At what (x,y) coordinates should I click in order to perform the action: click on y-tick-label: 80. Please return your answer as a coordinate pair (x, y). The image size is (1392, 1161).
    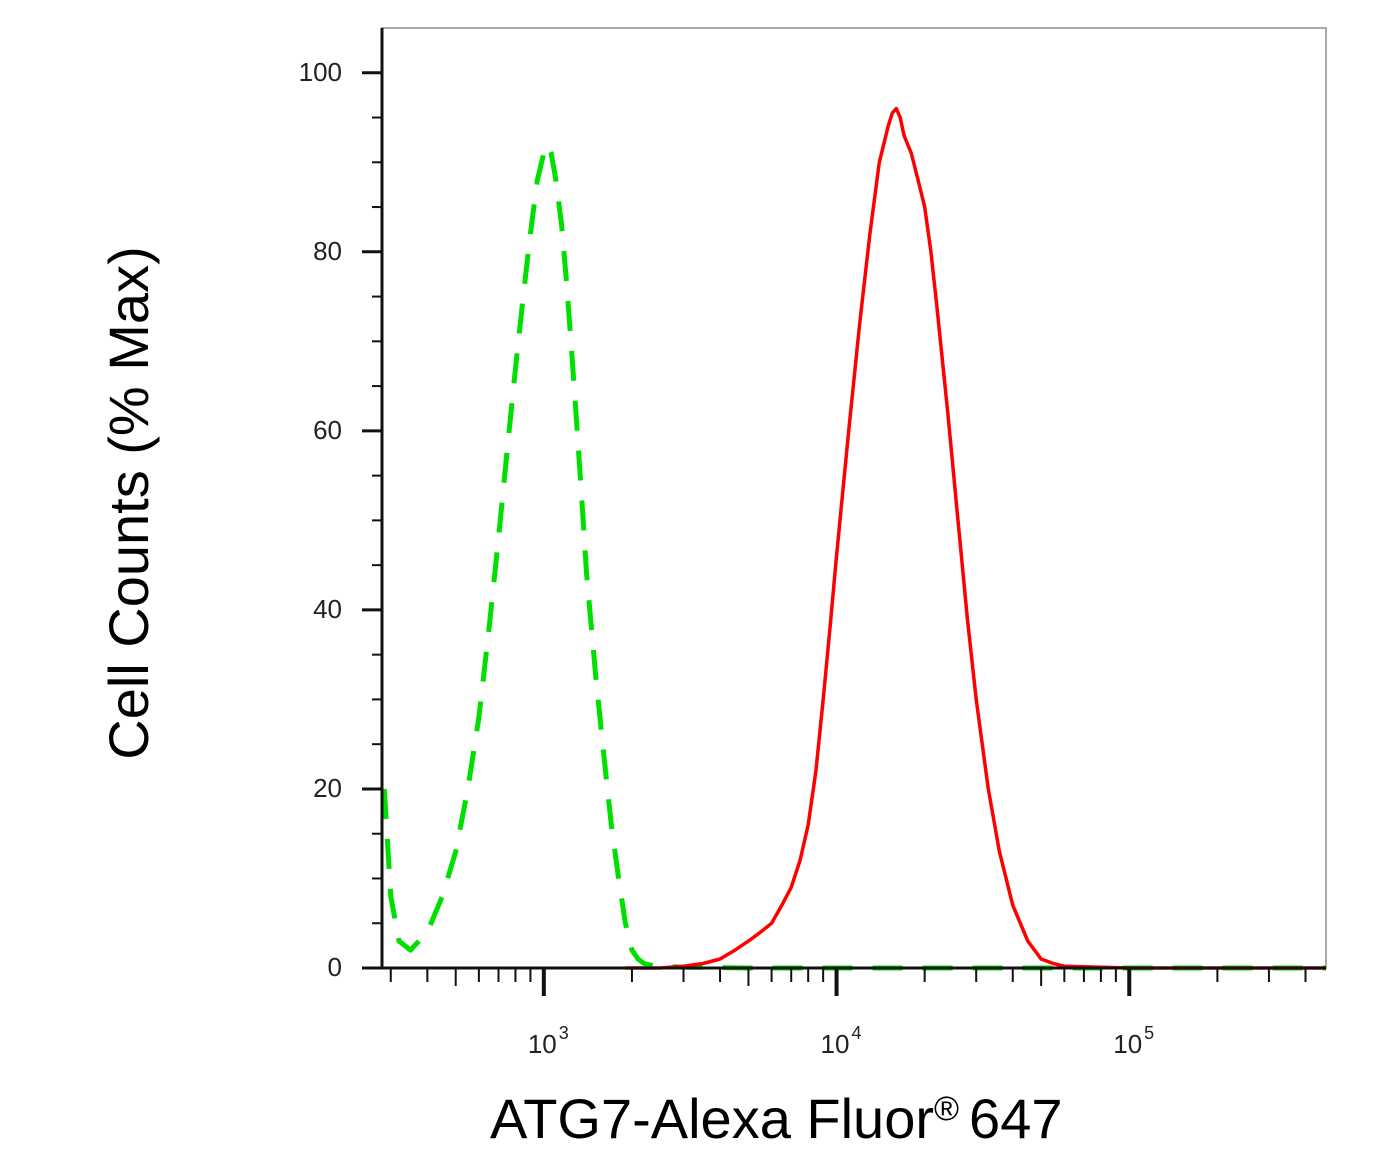
    Looking at the image, I should click on (327, 251).